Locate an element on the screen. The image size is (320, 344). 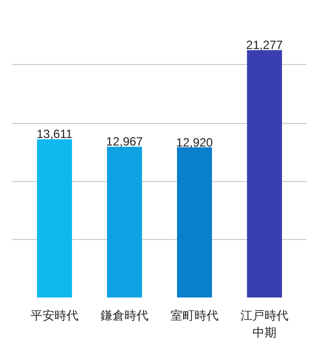
data-label: 12,967 is located at coordinates (125, 141).